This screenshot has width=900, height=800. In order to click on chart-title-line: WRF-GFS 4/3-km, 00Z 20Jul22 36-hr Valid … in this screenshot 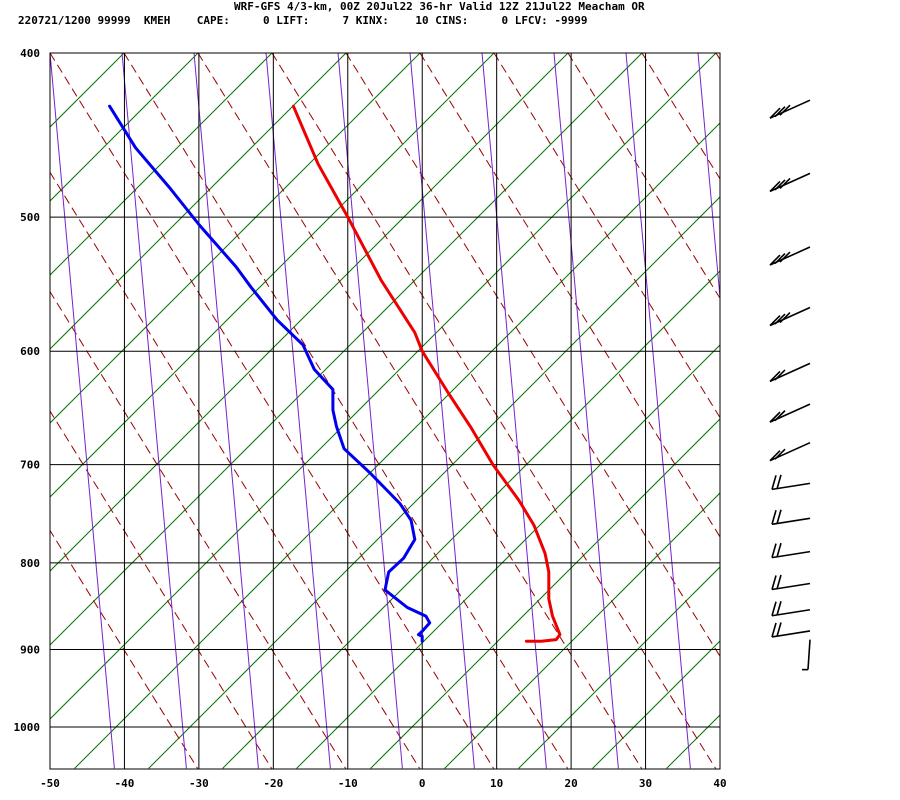, I will do `click(439, 6)`.